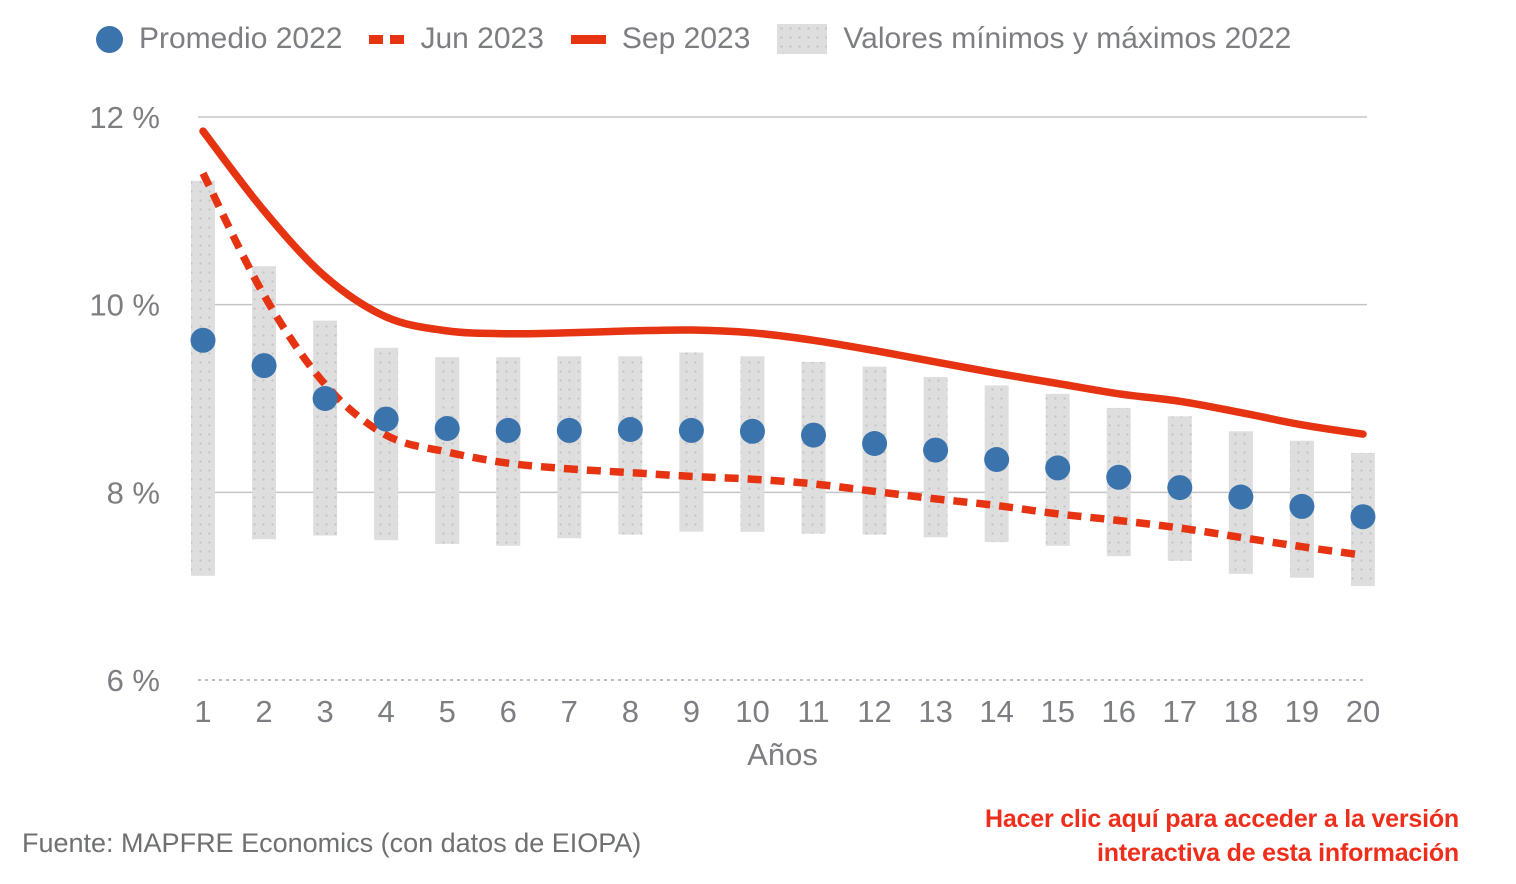 The height and width of the screenshot is (884, 1516). What do you see at coordinates (133, 680) in the screenshot?
I see `y-tick-label-6: 6 %` at bounding box center [133, 680].